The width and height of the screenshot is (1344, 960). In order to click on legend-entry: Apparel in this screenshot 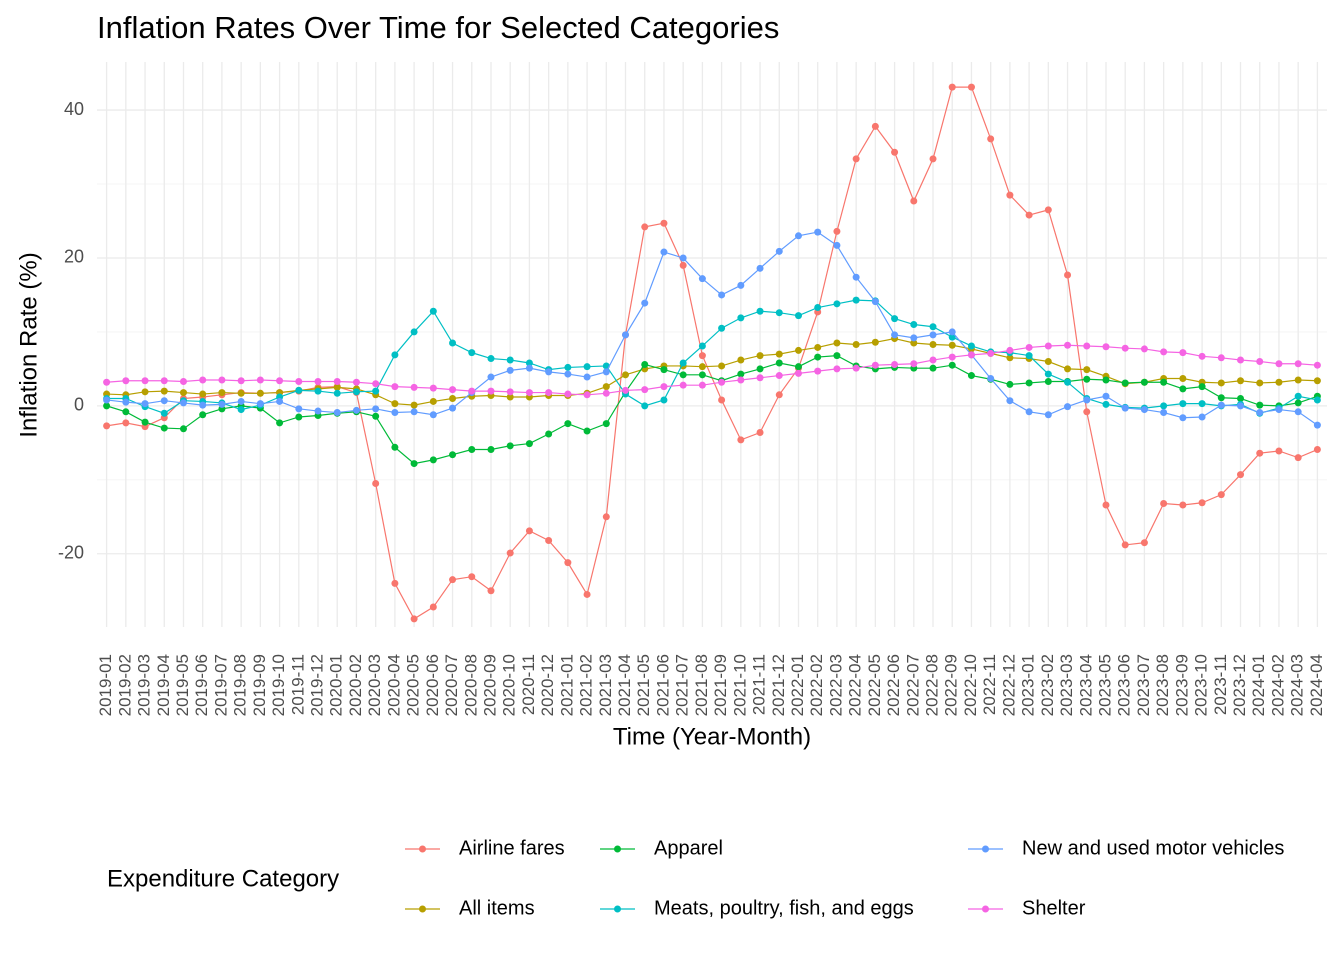, I will do `click(661, 848)`.